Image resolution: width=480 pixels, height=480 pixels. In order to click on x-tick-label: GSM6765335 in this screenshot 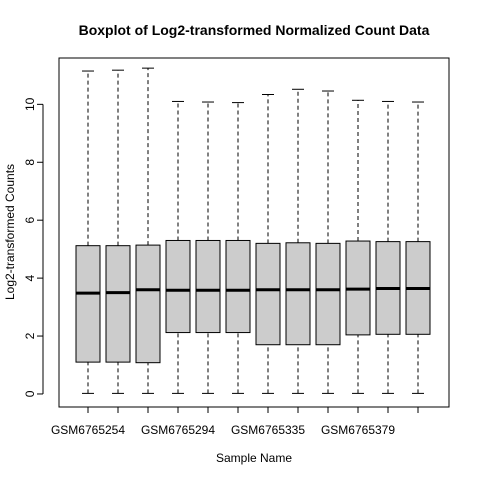, I will do `click(268, 430)`.